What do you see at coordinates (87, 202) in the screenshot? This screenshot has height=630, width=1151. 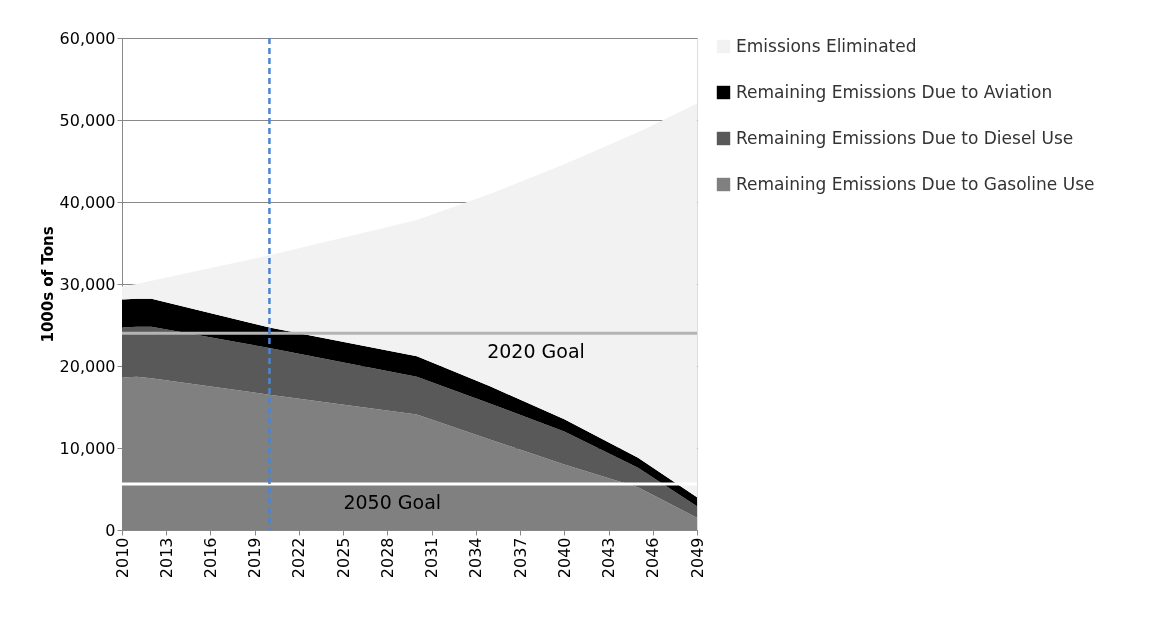 I see `y-tick-label: 40,000` at bounding box center [87, 202].